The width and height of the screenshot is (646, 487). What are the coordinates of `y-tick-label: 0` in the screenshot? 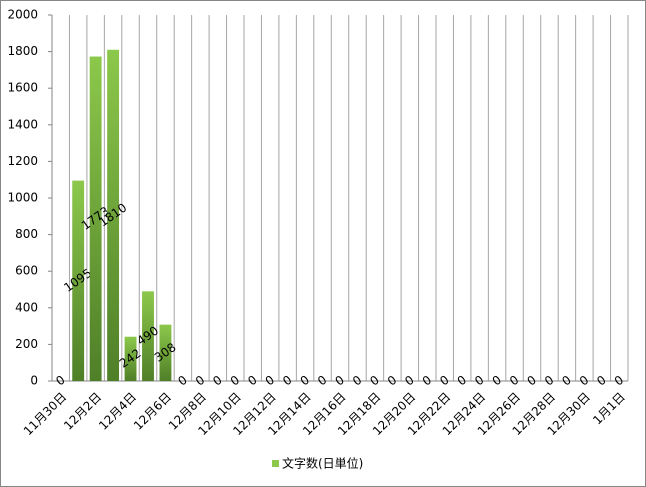 It's located at (34, 381).